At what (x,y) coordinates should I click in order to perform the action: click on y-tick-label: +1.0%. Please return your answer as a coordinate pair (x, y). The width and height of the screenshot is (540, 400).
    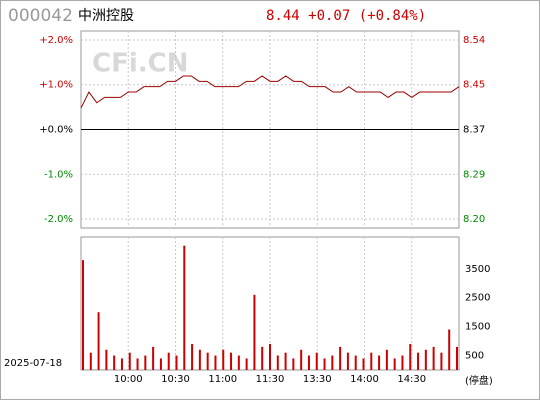
    Looking at the image, I should click on (56, 85).